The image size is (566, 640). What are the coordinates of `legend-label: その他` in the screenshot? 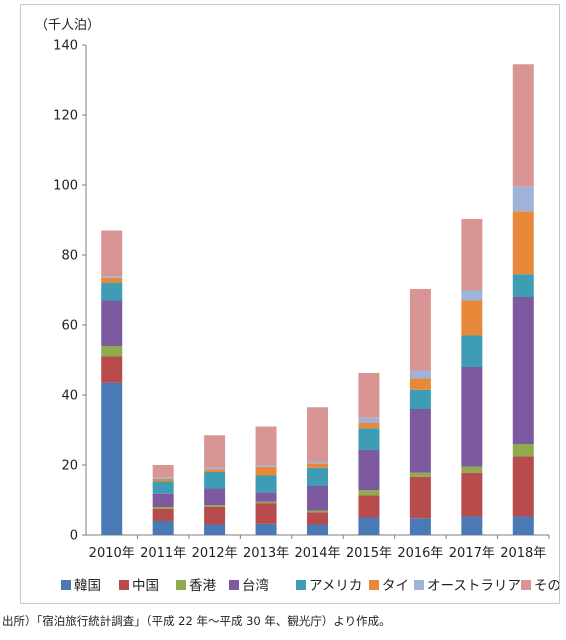 It's located at (546, 586).